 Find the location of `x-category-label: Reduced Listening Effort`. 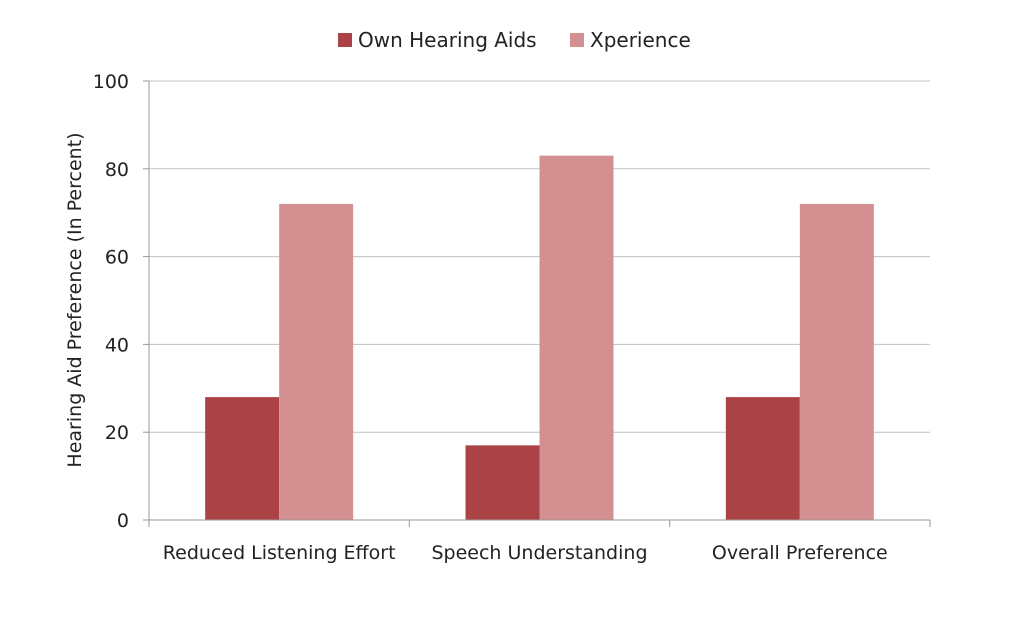

x-category-label: Reduced Listening Effort is located at coordinates (279, 553).